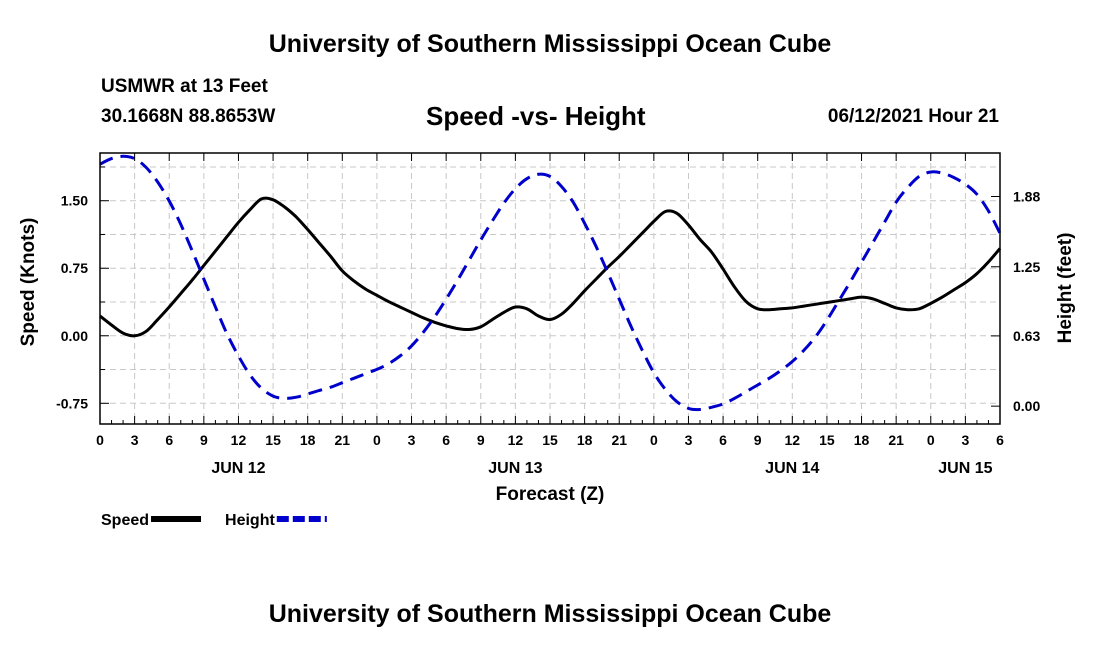  Describe the element at coordinates (238, 468) in the screenshot. I see `x-day-label: JUN 12` at that location.